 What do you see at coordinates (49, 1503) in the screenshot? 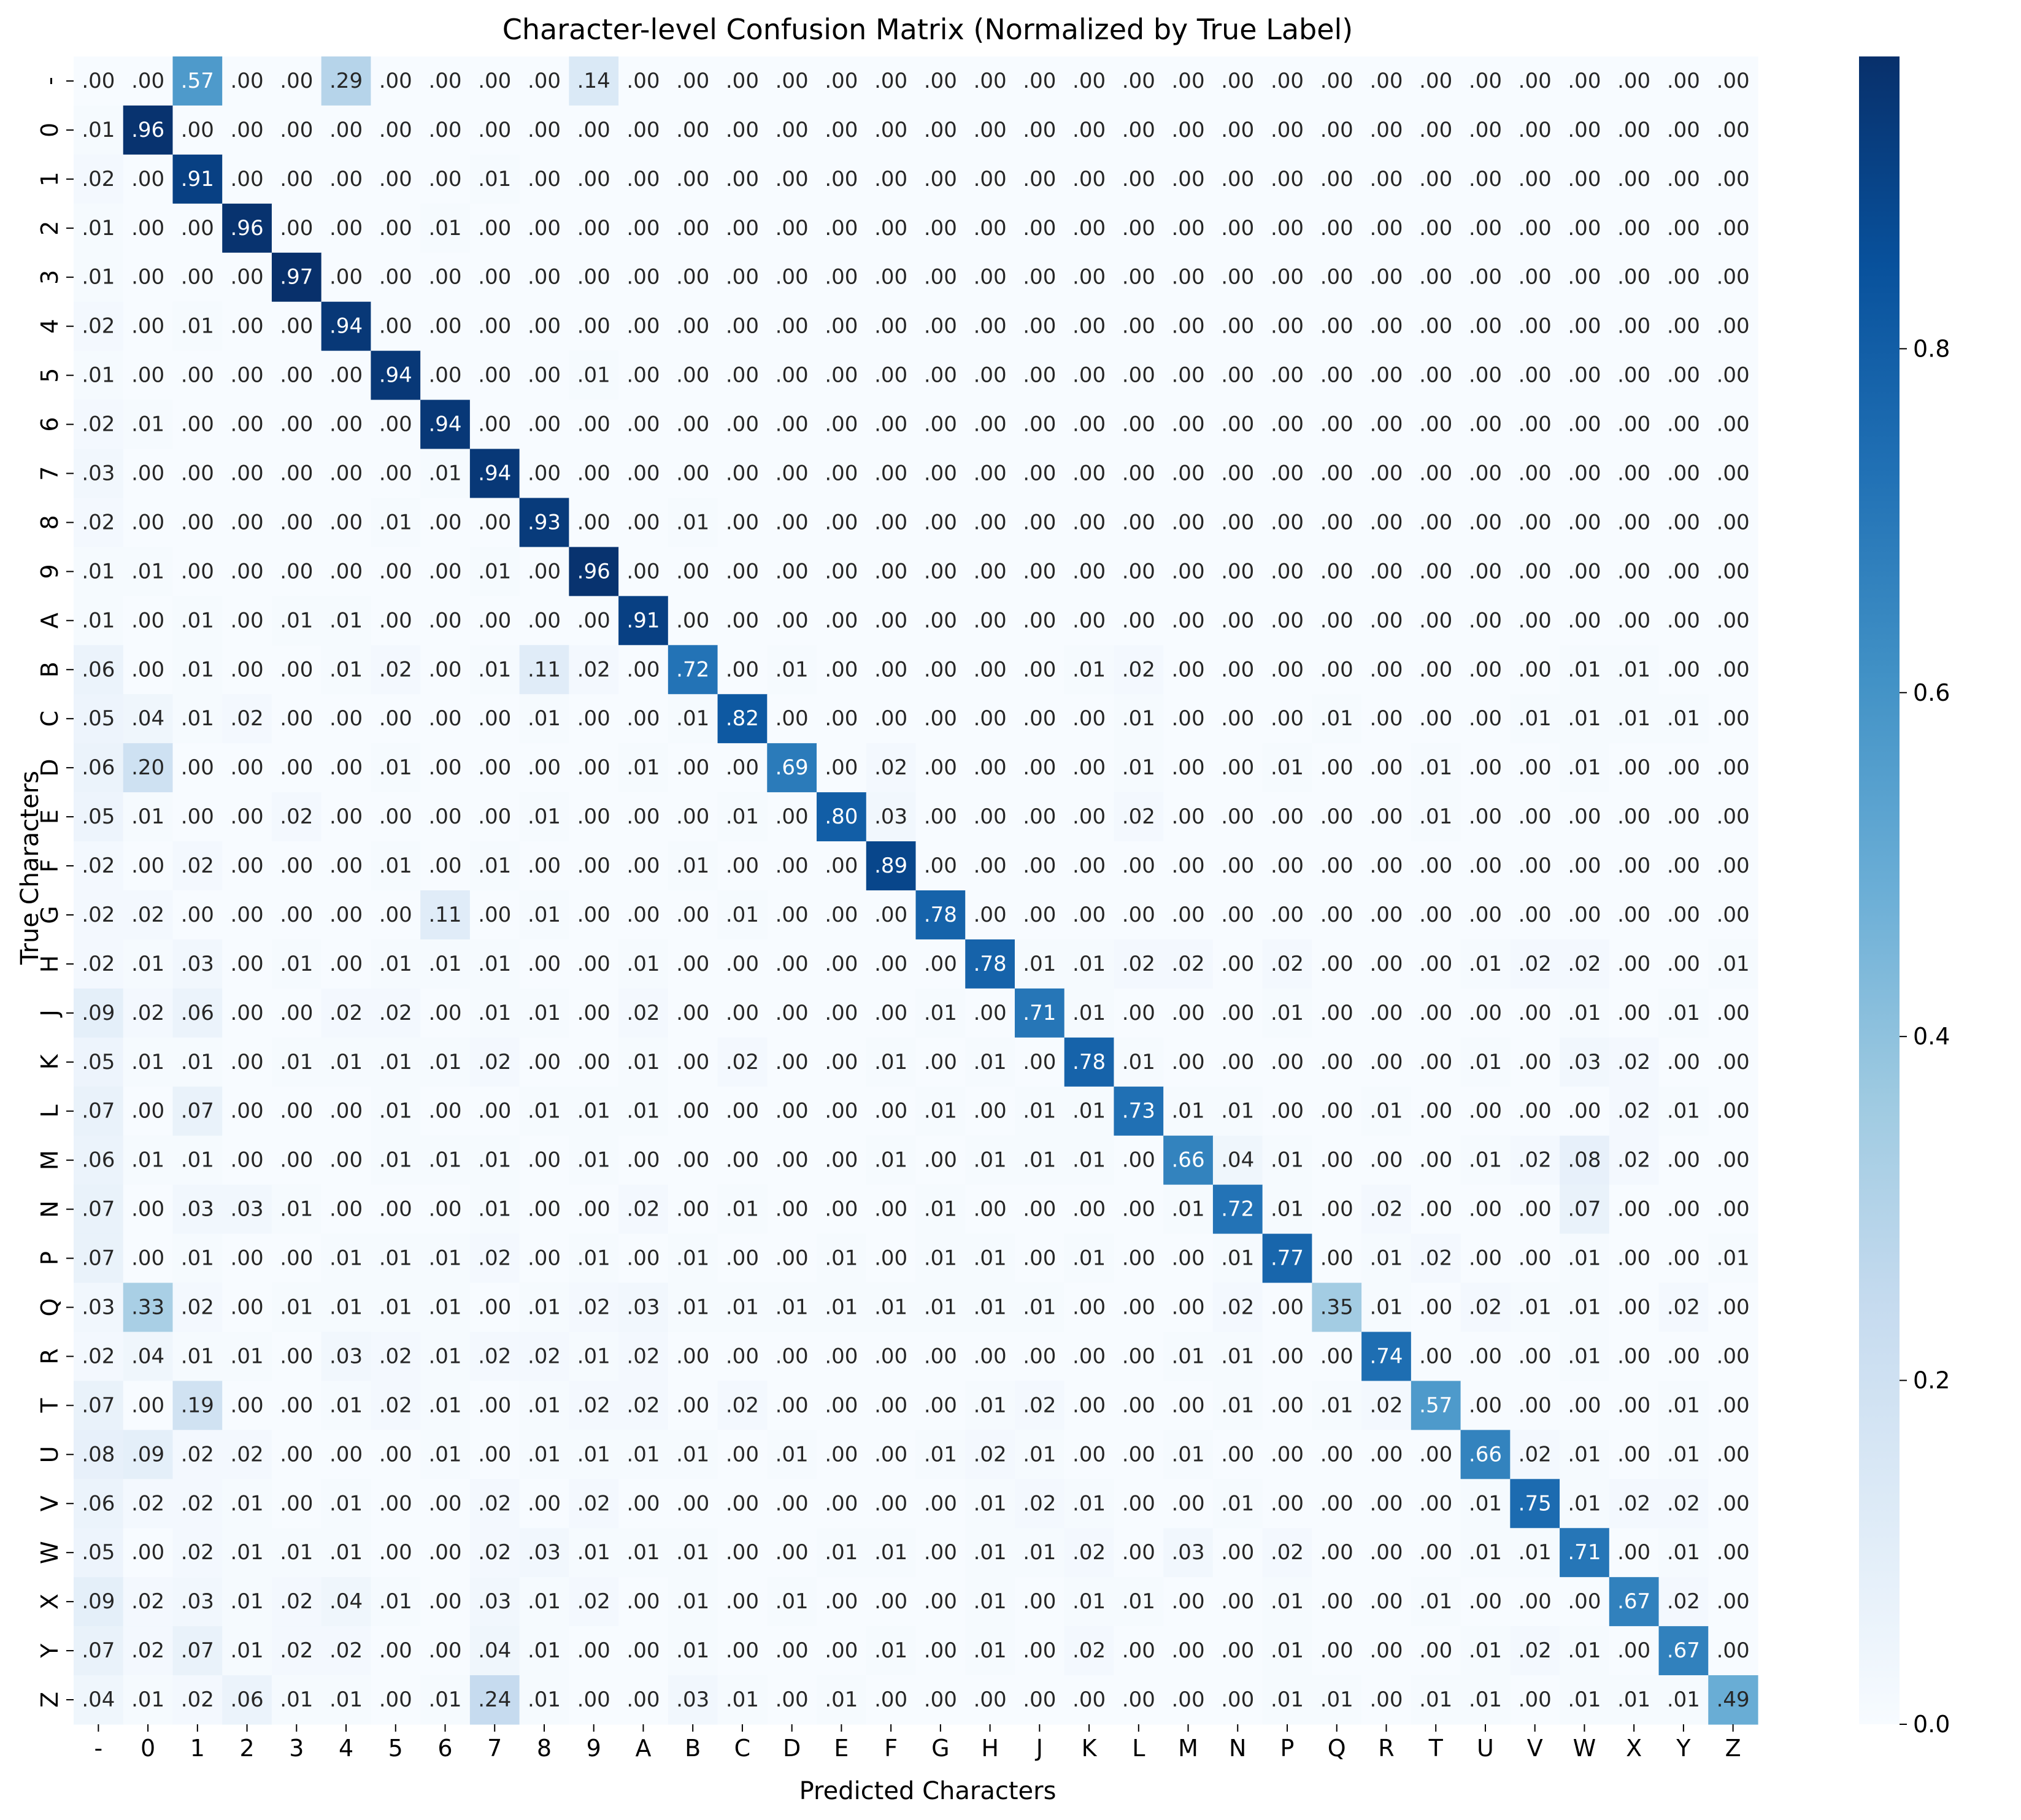
I see `y-tick-label: V` at bounding box center [49, 1503].